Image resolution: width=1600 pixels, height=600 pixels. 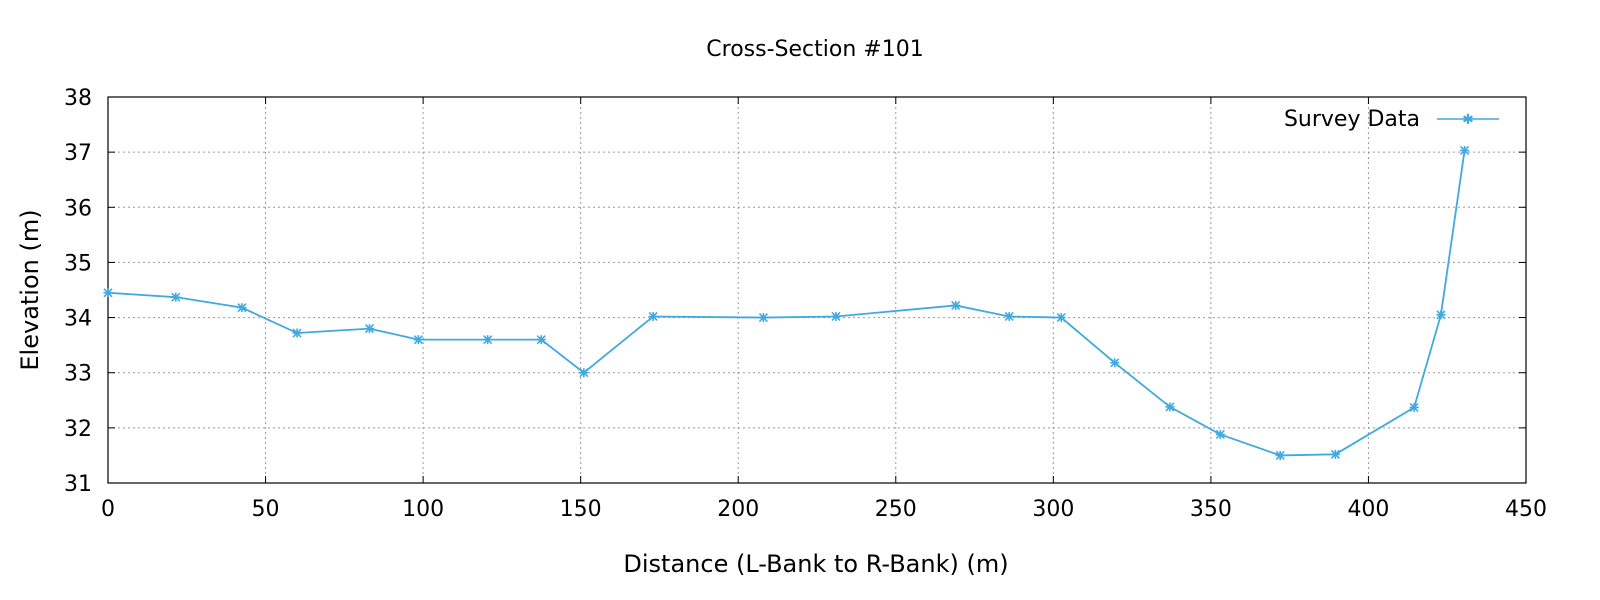 What do you see at coordinates (581, 509) in the screenshot?
I see `x-tick-label: 150` at bounding box center [581, 509].